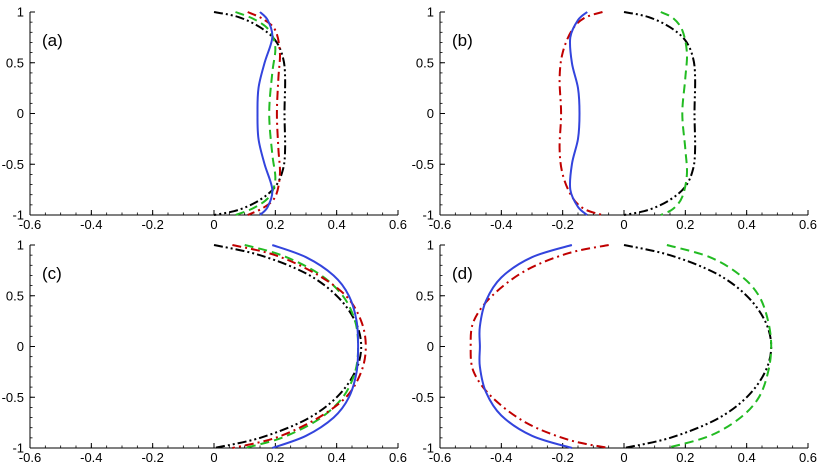  Describe the element at coordinates (462, 273) in the screenshot. I see `panel-label: (d)` at that location.